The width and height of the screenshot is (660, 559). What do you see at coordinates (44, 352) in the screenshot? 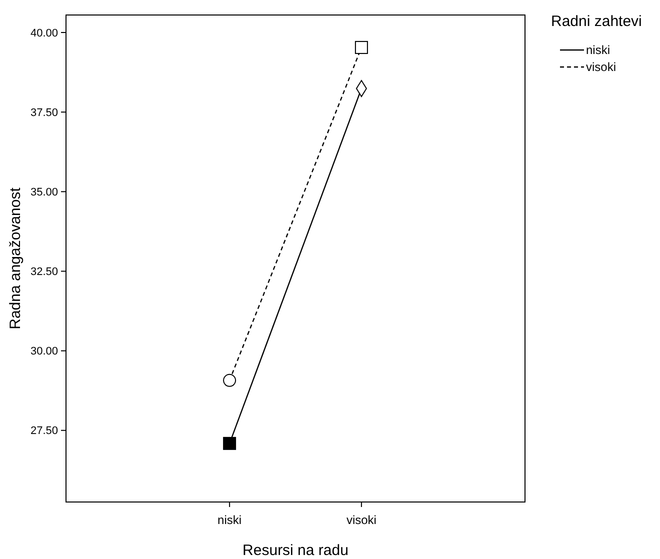
I see `y-tick-label: 30.00` at bounding box center [44, 352].